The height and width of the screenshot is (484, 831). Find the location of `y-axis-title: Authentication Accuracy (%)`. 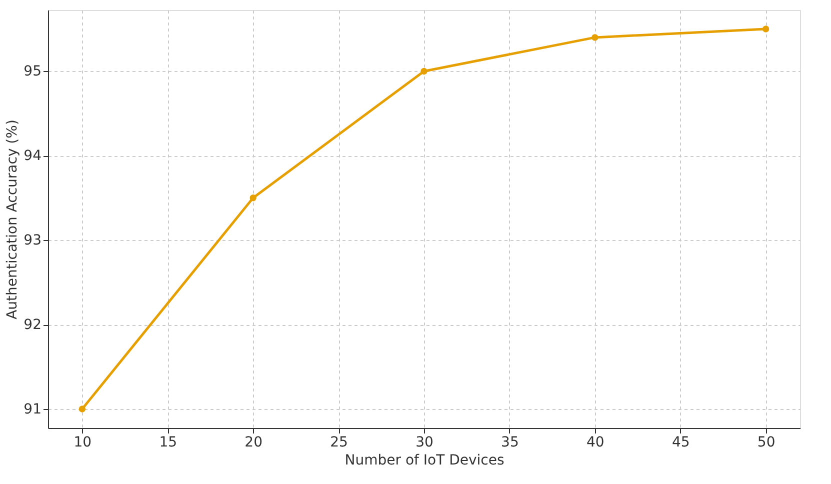

y-axis-title: Authentication Accuracy (%) is located at coordinates (12, 220).